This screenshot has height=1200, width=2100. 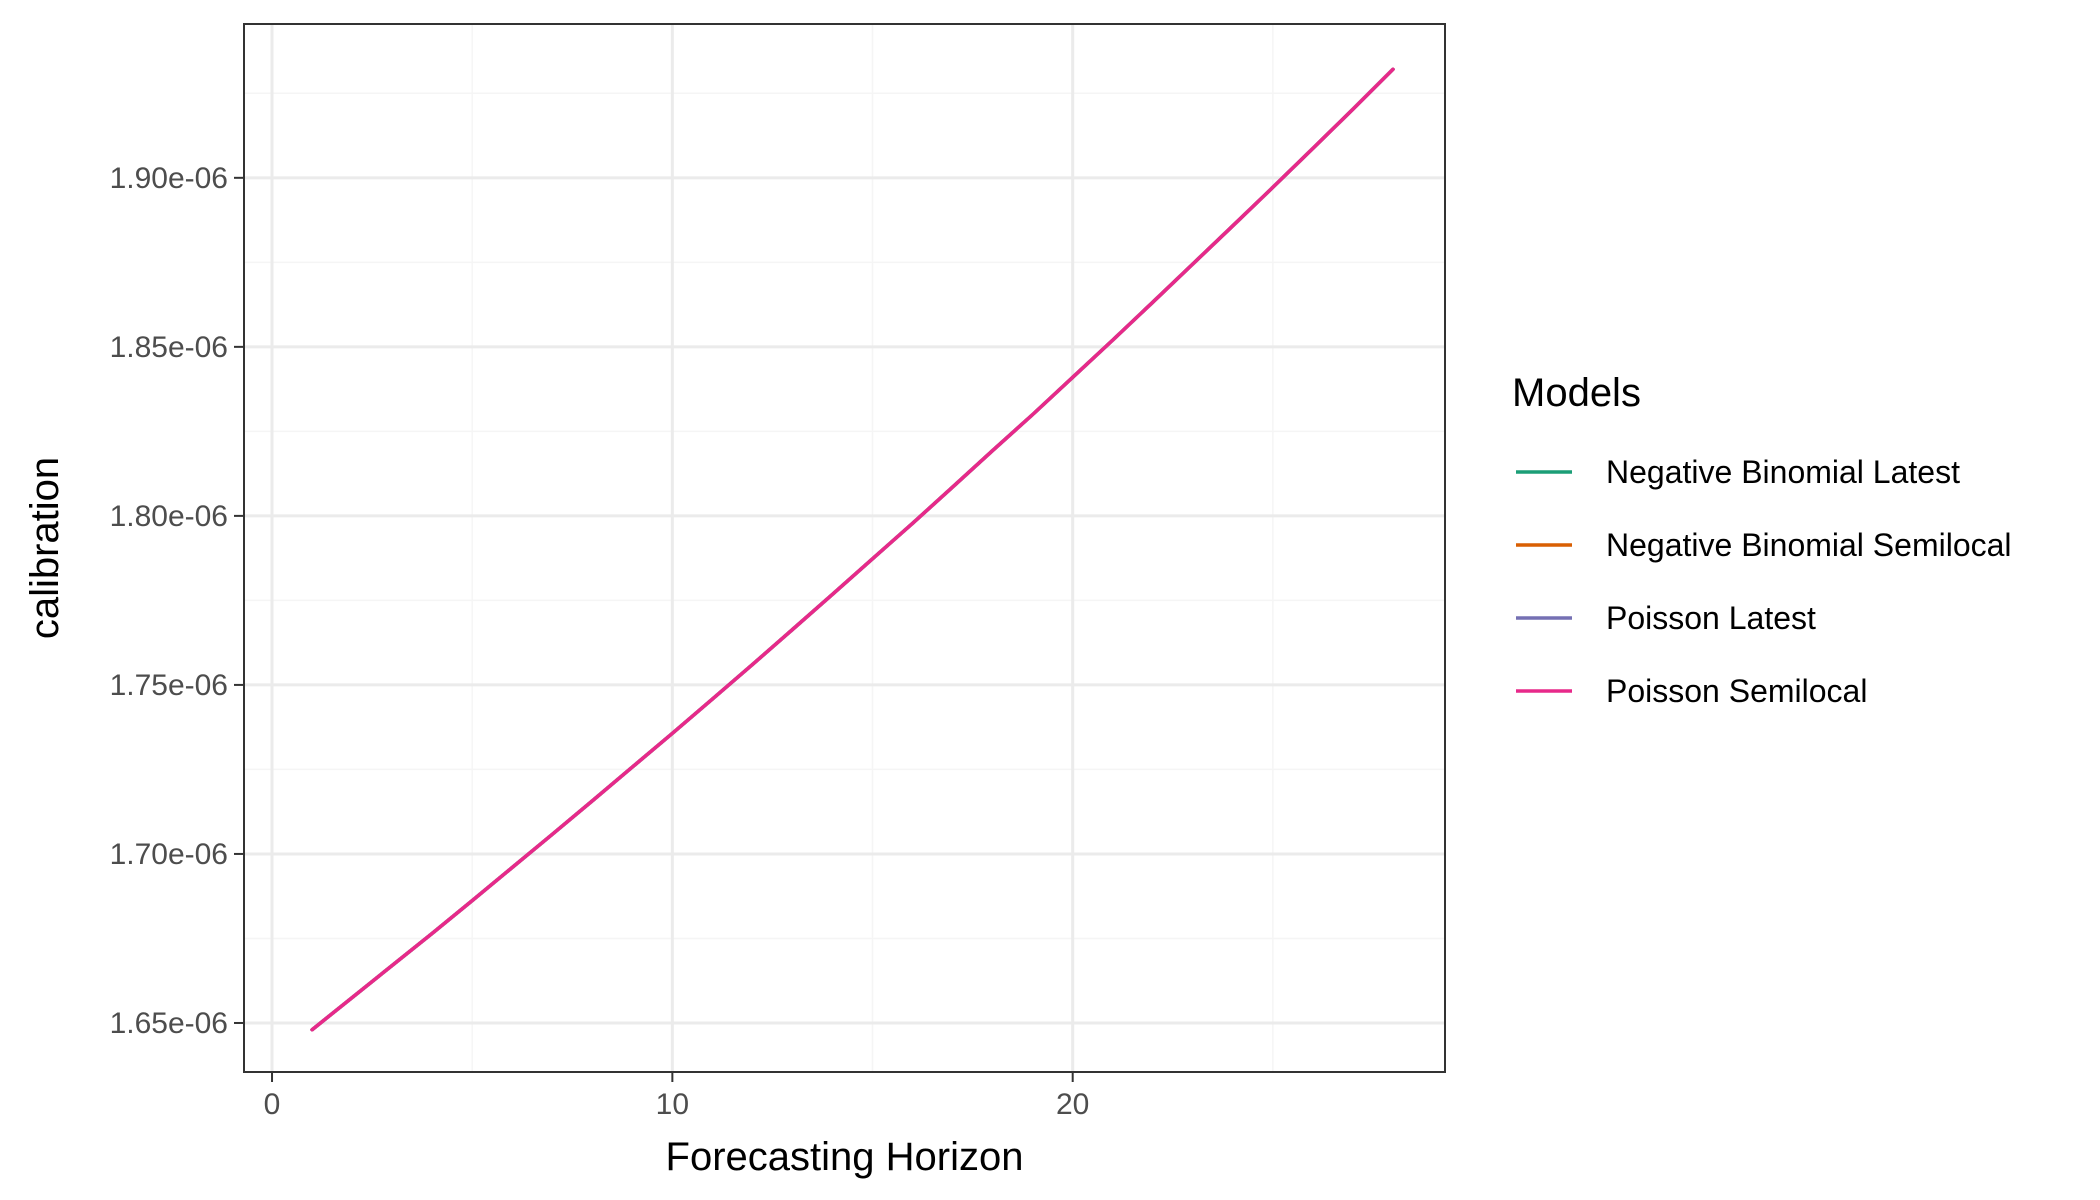 I want to click on legend-label: Poisson Latest, so click(x=1711, y=618).